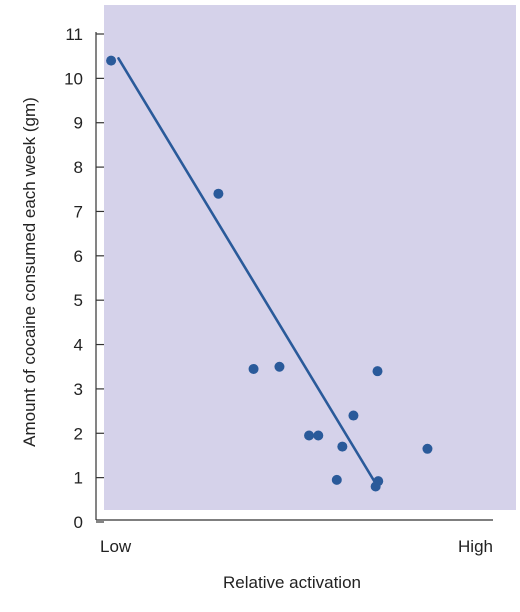  Describe the element at coordinates (84, 278) in the screenshot. I see `y-axis: 0 1 2 3 4 5 6 7 8 9 10 11` at that location.